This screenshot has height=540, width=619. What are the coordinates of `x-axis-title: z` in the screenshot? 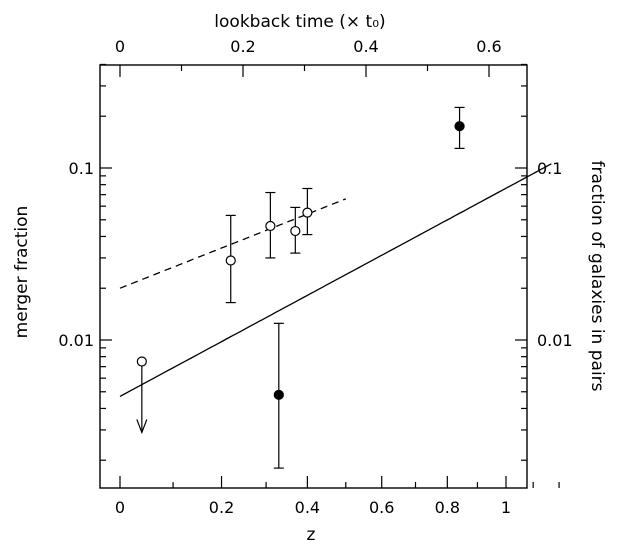 It's located at (311, 532).